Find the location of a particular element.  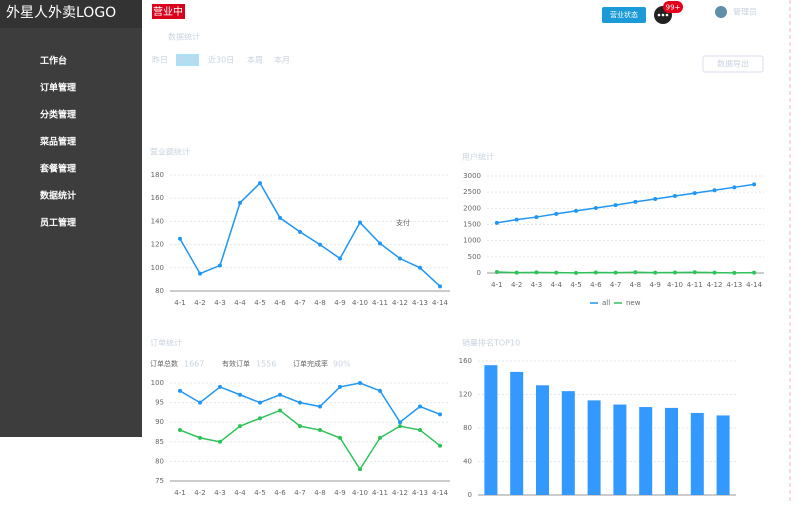

tab: 昨日 is located at coordinates (160, 60).